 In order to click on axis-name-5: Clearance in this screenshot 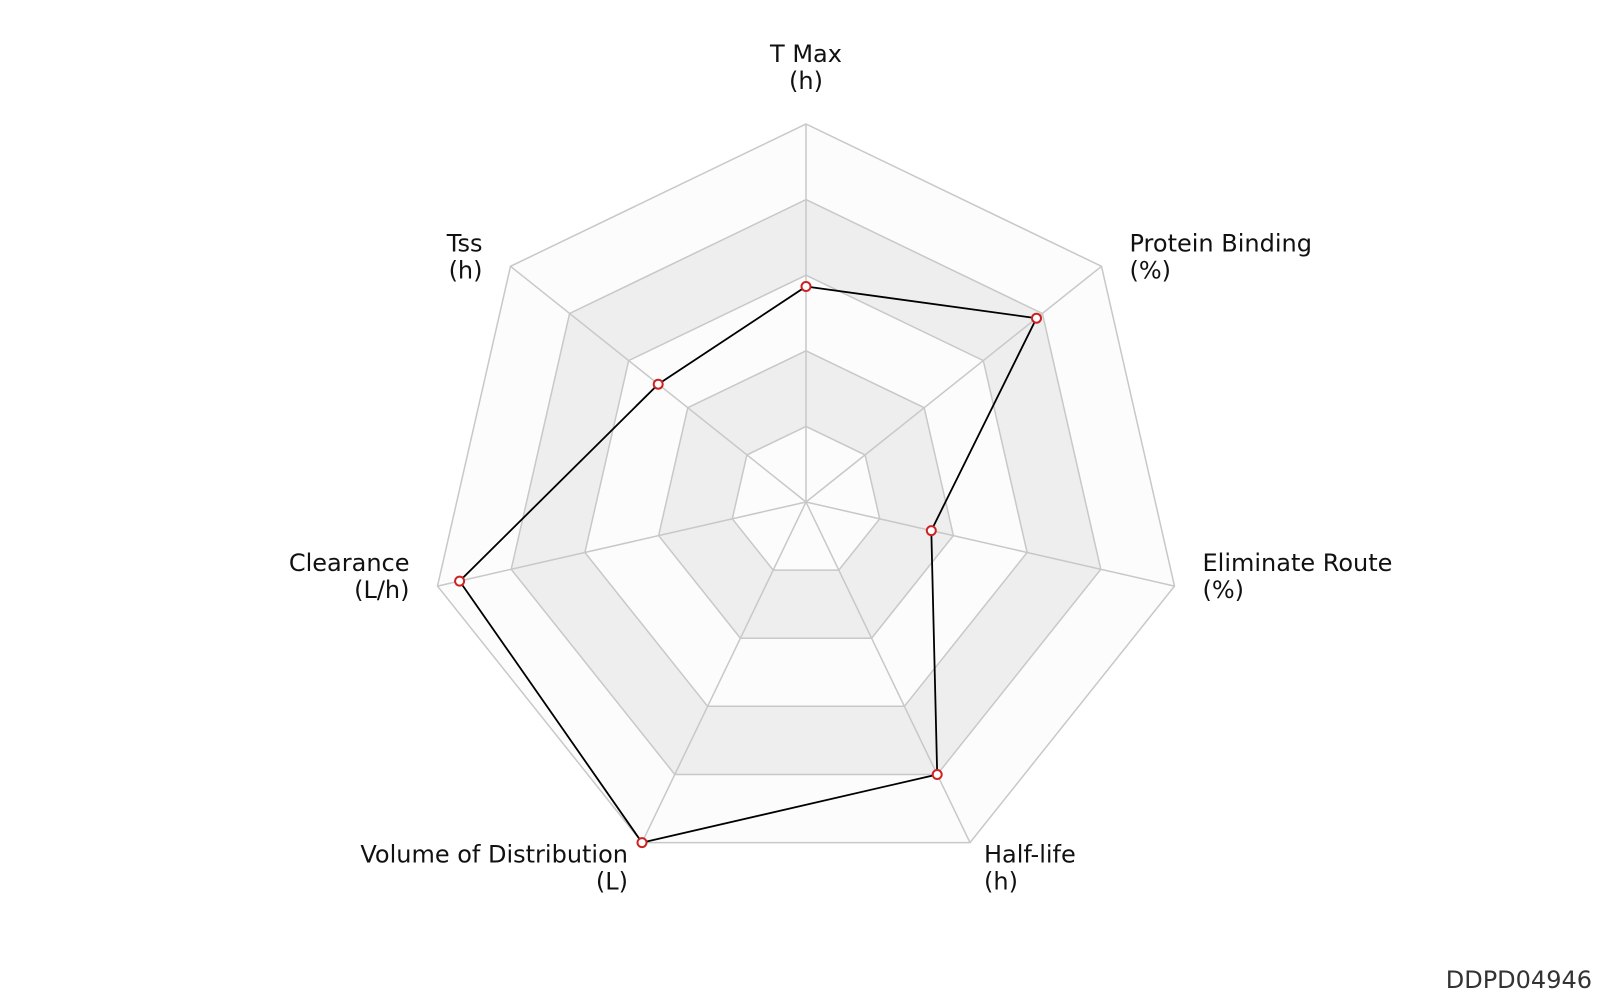, I will do `click(349, 563)`.